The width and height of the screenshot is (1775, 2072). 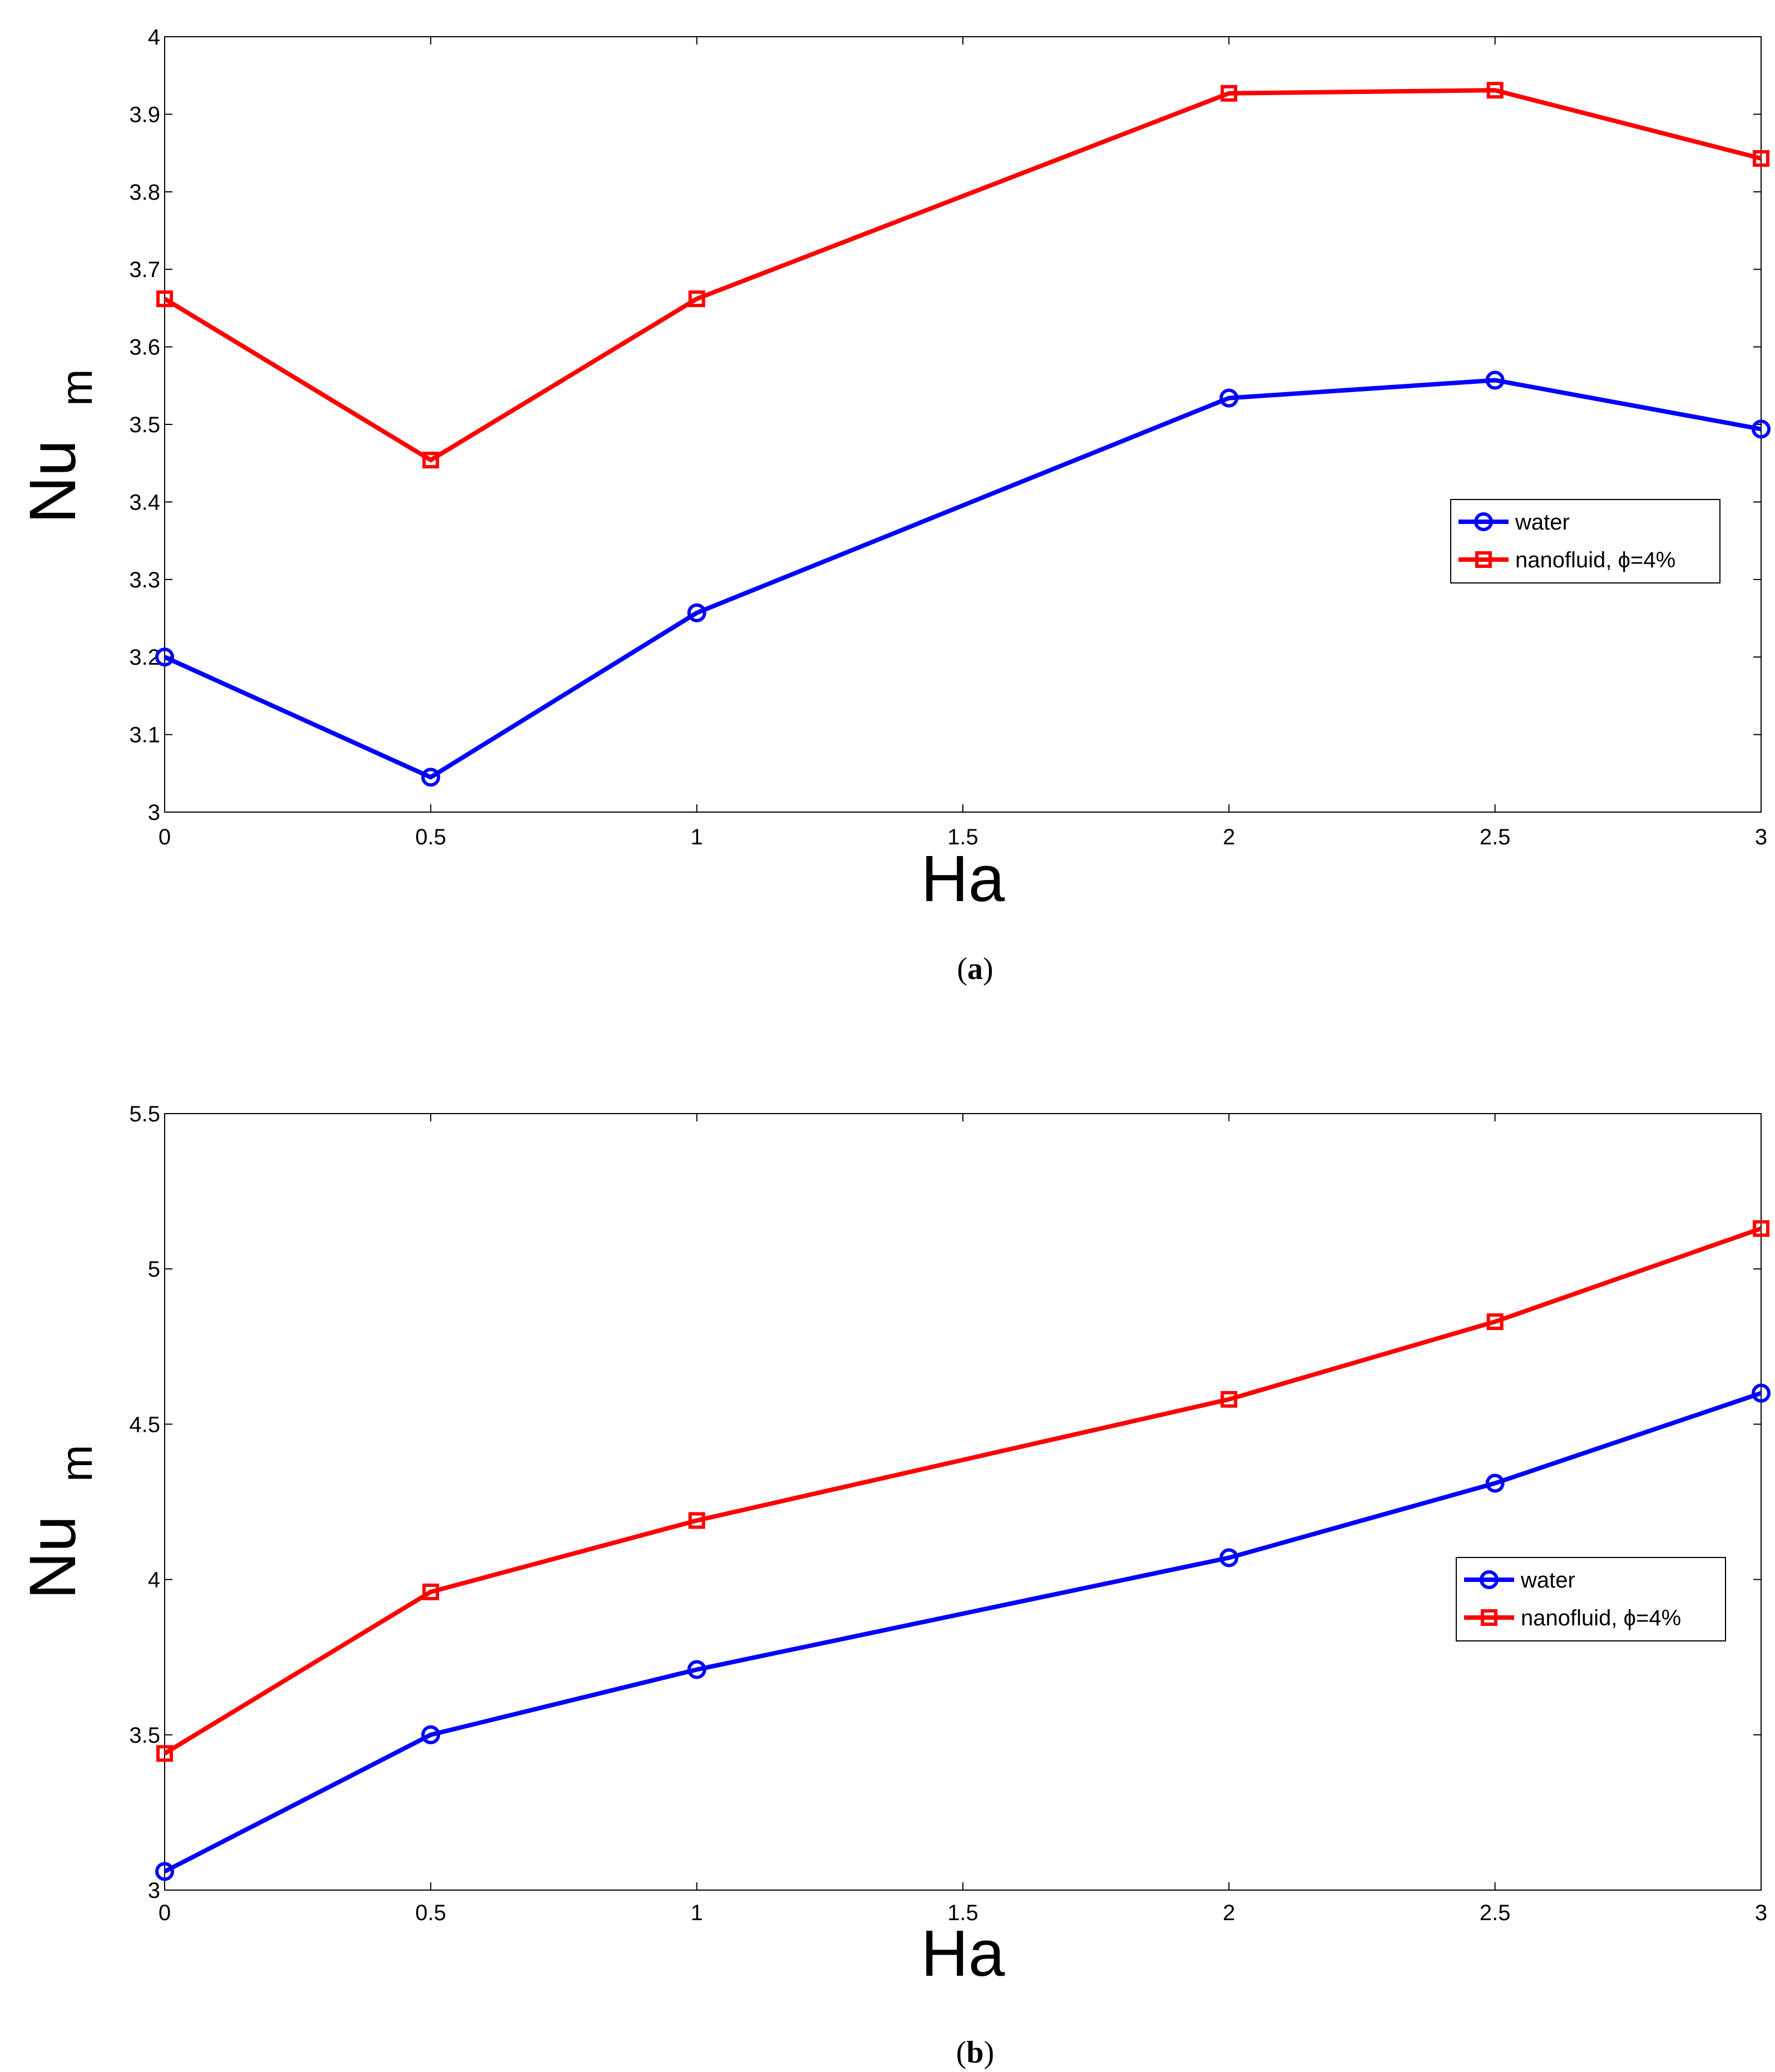 I want to click on y-tick-label: 3.3, so click(x=144, y=580).